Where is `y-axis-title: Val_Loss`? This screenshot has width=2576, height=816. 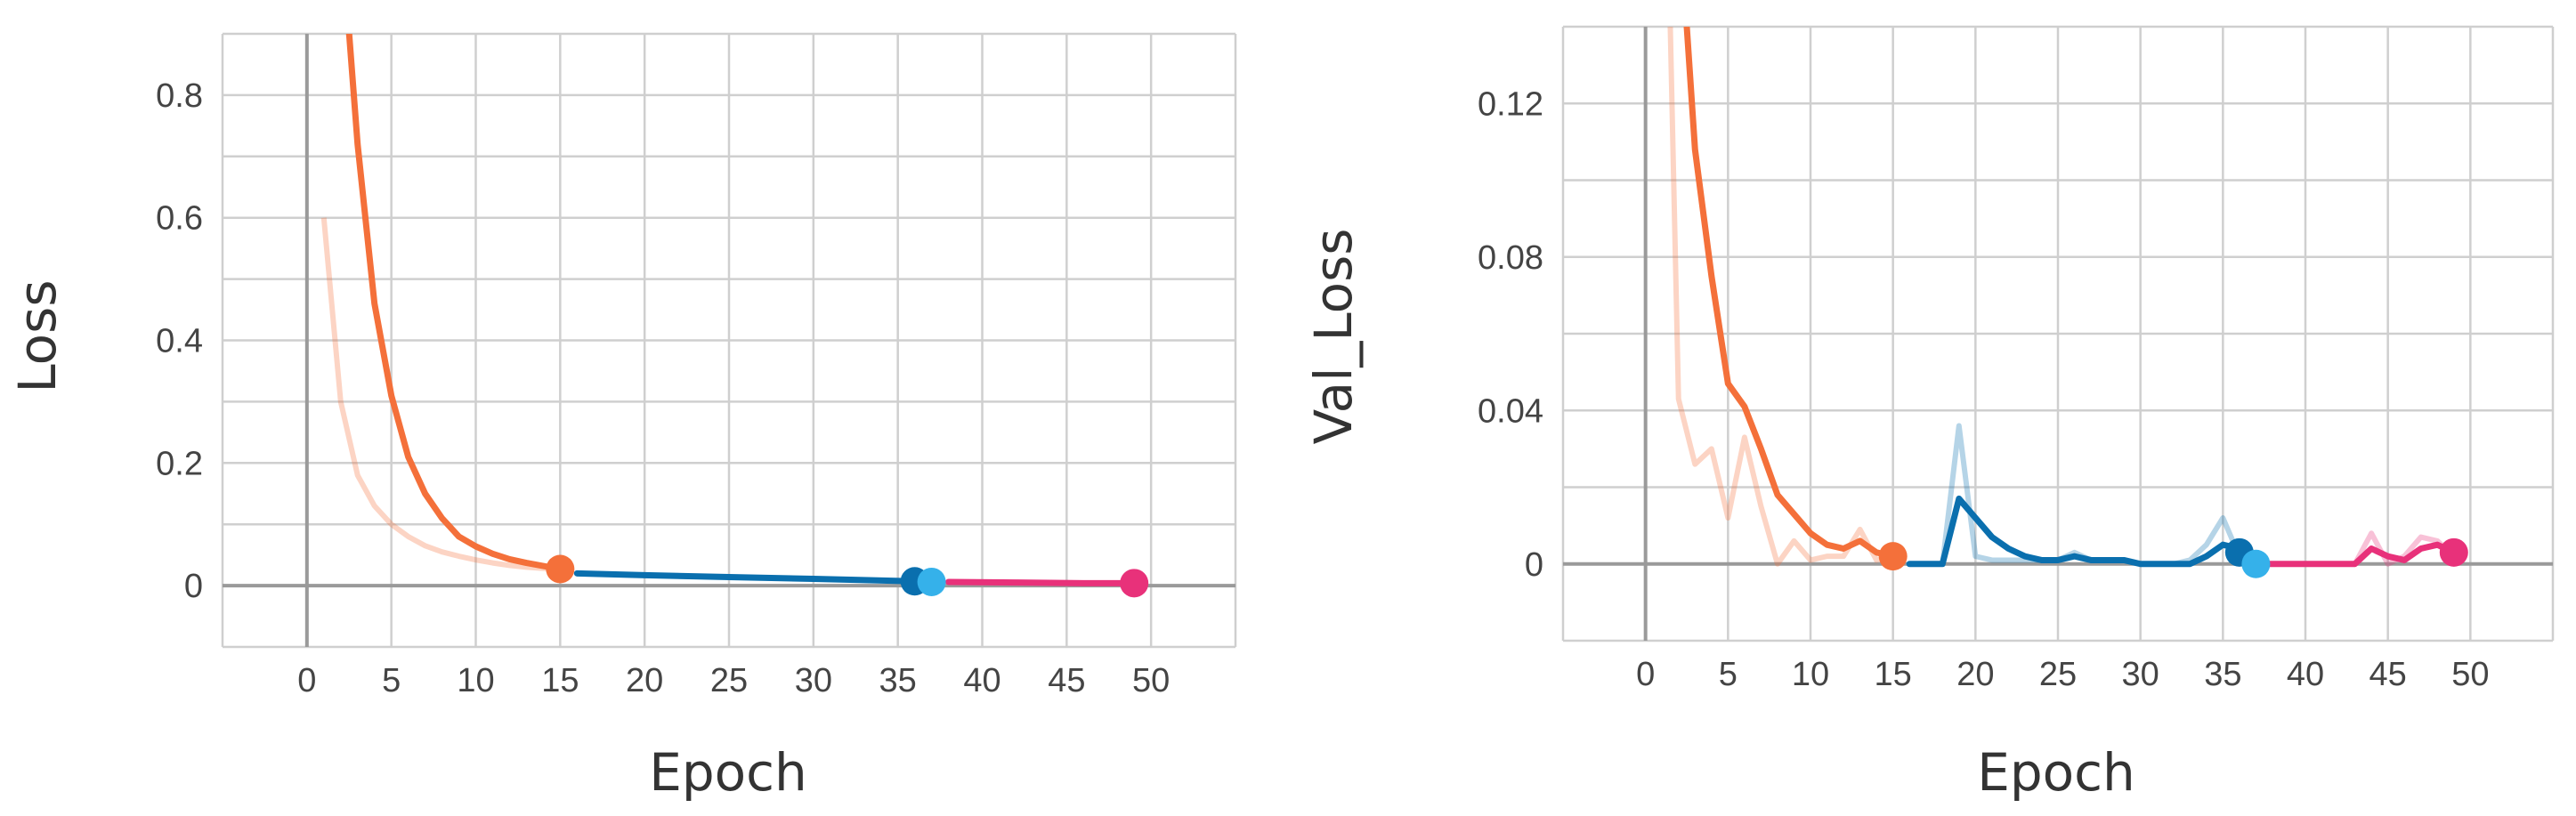
y-axis-title: Val_Loss is located at coordinates (1333, 336).